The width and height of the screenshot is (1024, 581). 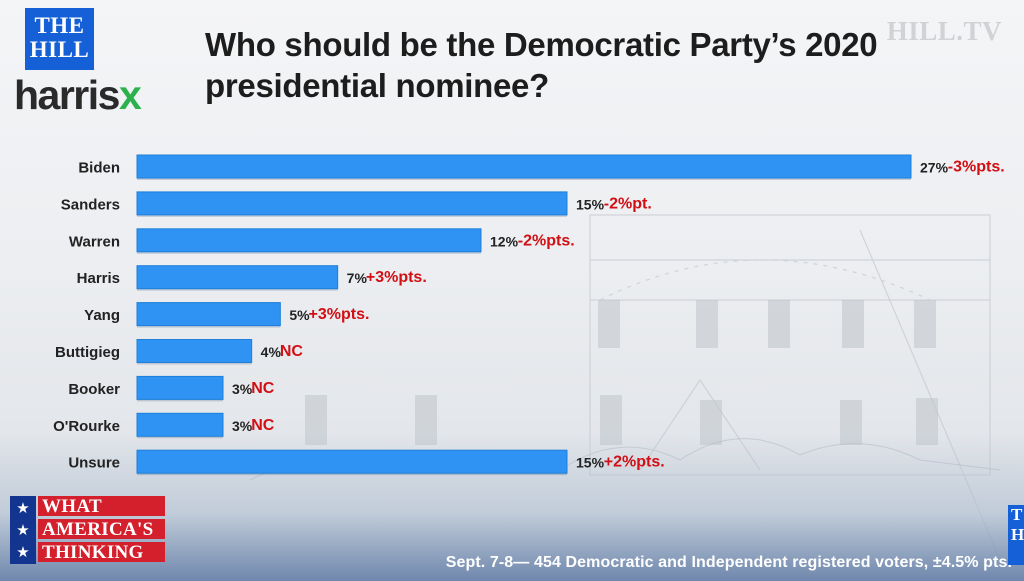 I want to click on stars-column: ★ ★ ★, so click(x=23, y=530).